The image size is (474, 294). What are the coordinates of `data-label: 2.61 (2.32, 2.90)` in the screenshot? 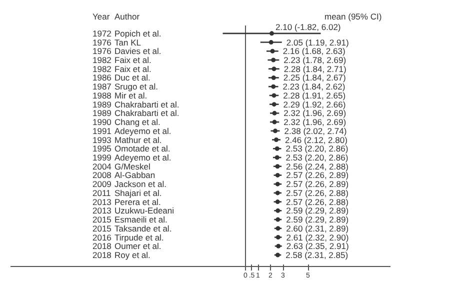 It's located at (317, 237).